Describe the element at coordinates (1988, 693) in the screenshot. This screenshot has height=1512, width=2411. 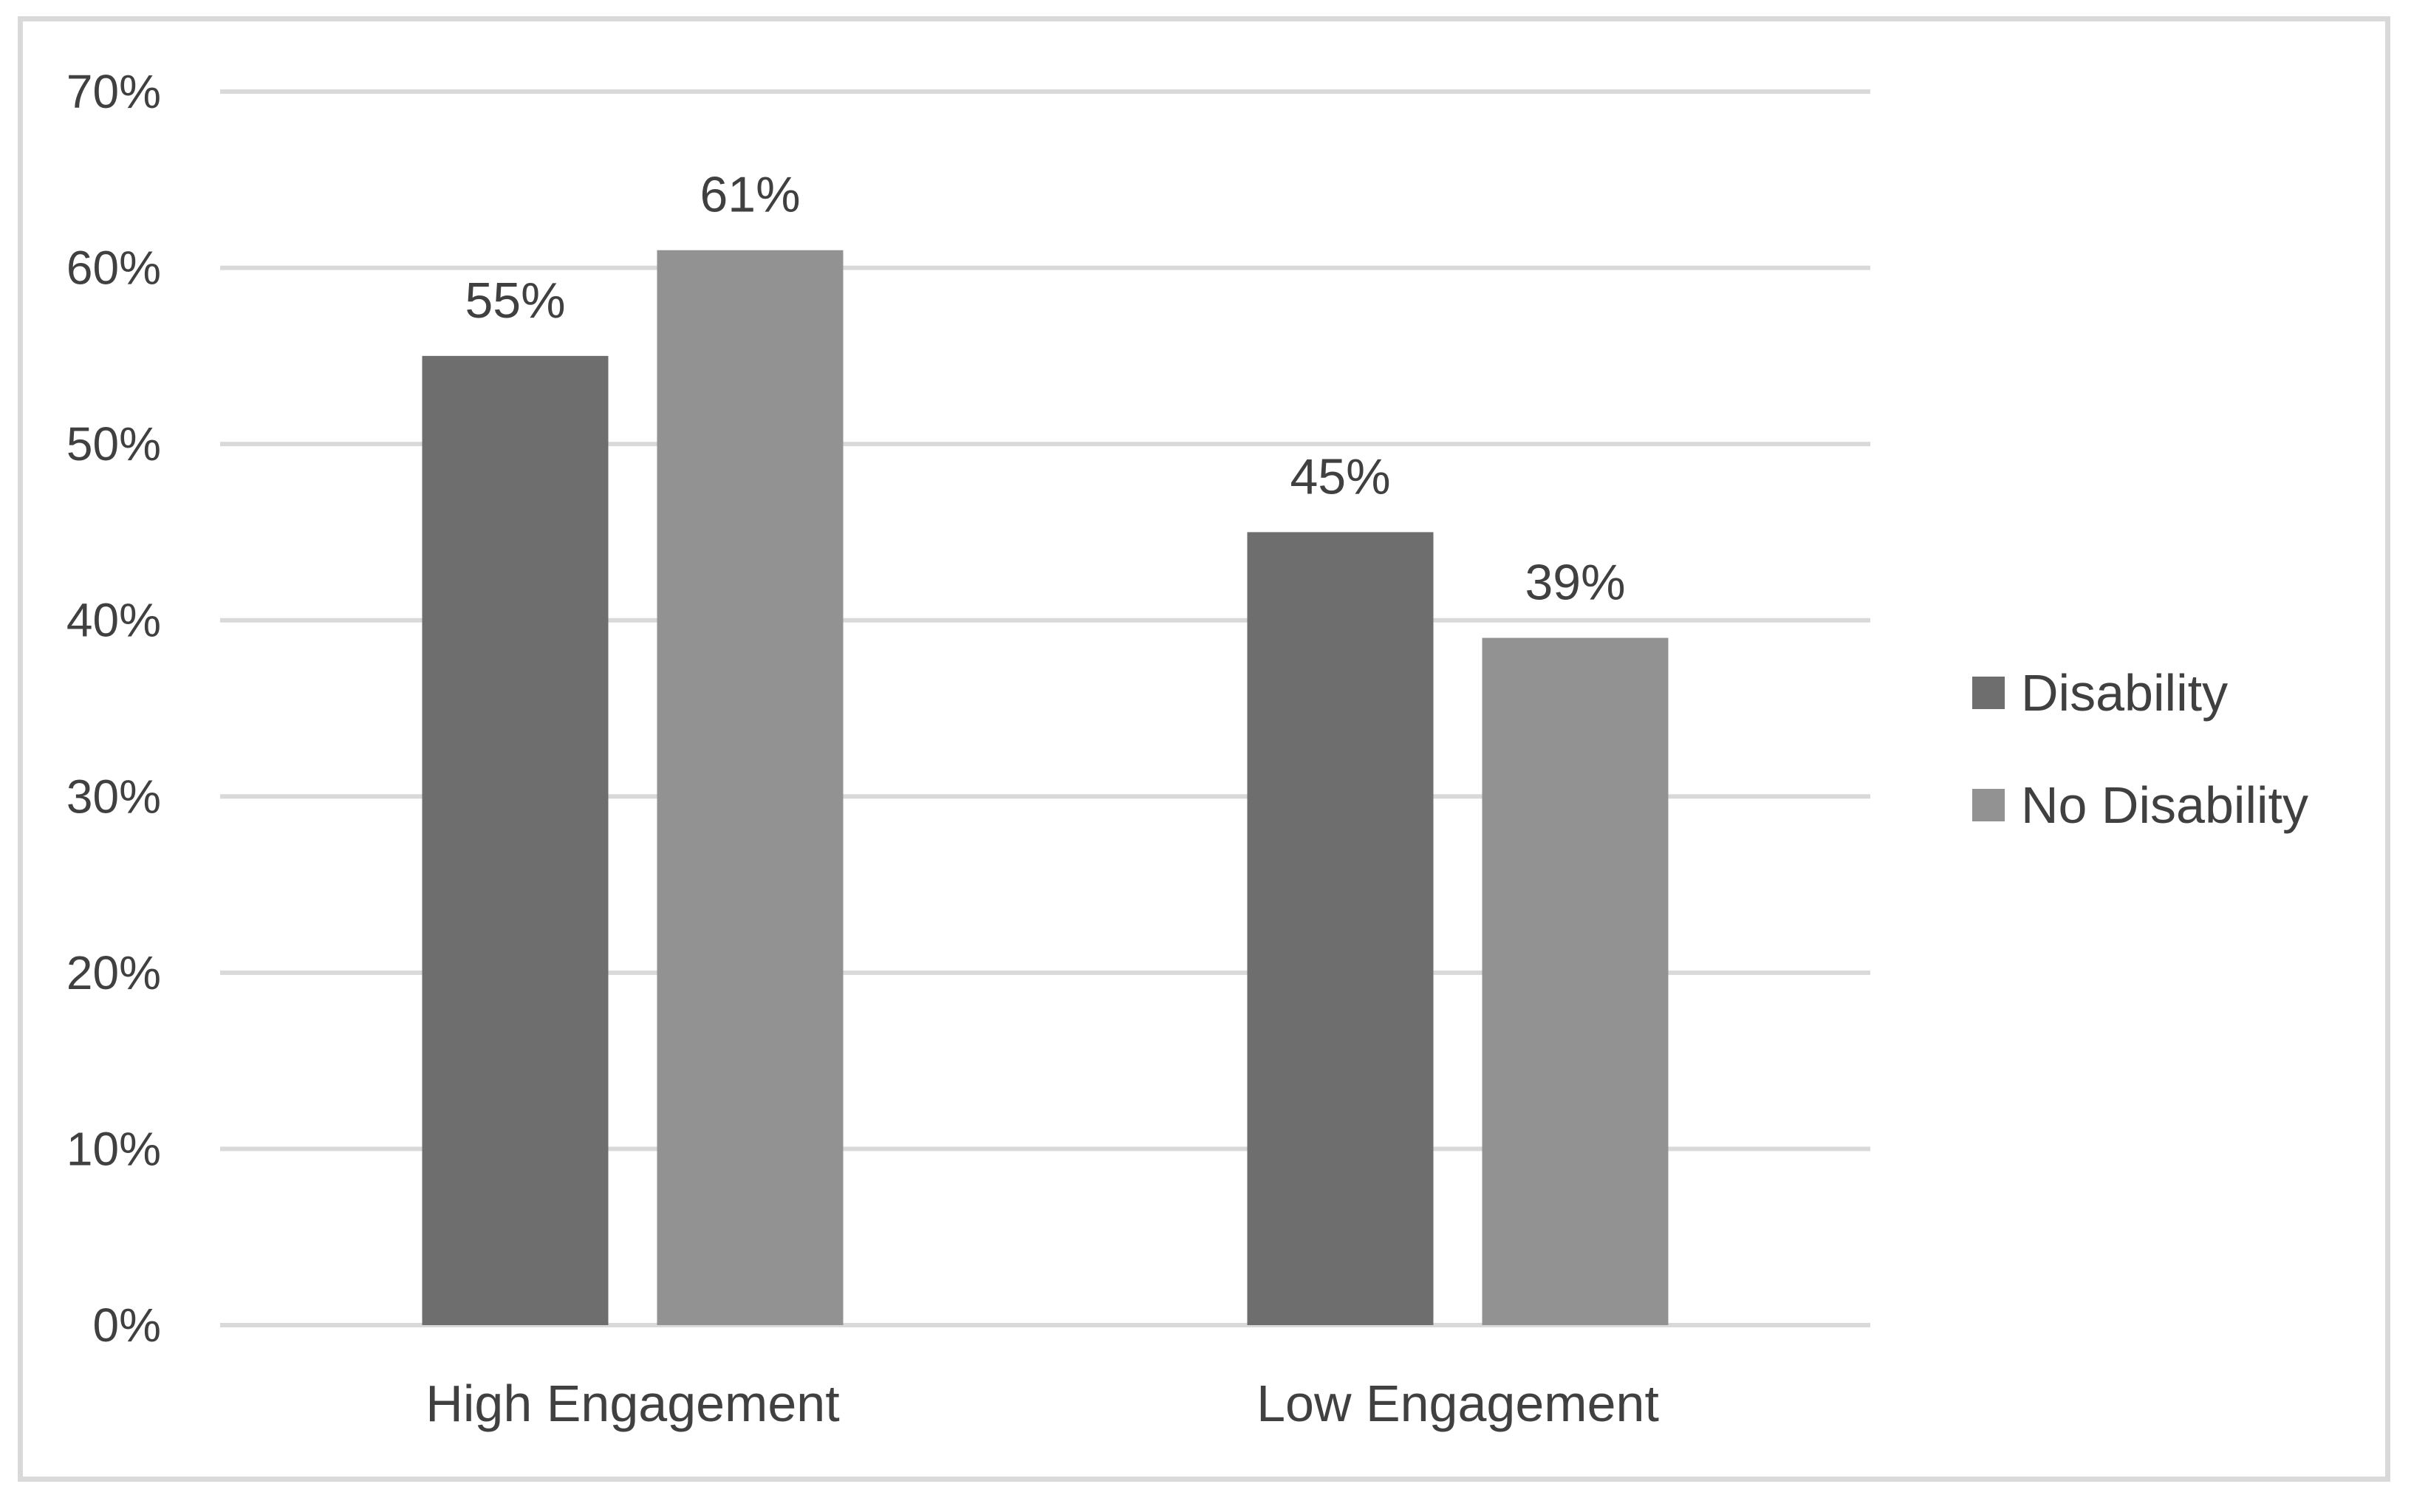
I see `legend-swatch-disability` at that location.